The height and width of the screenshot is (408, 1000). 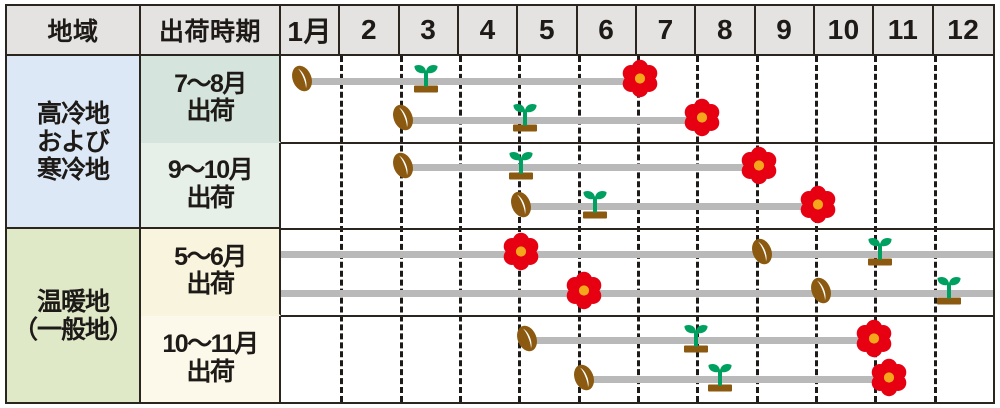 I want to click on shipping-period-cell: 5～6月 出荷, so click(x=211, y=272).